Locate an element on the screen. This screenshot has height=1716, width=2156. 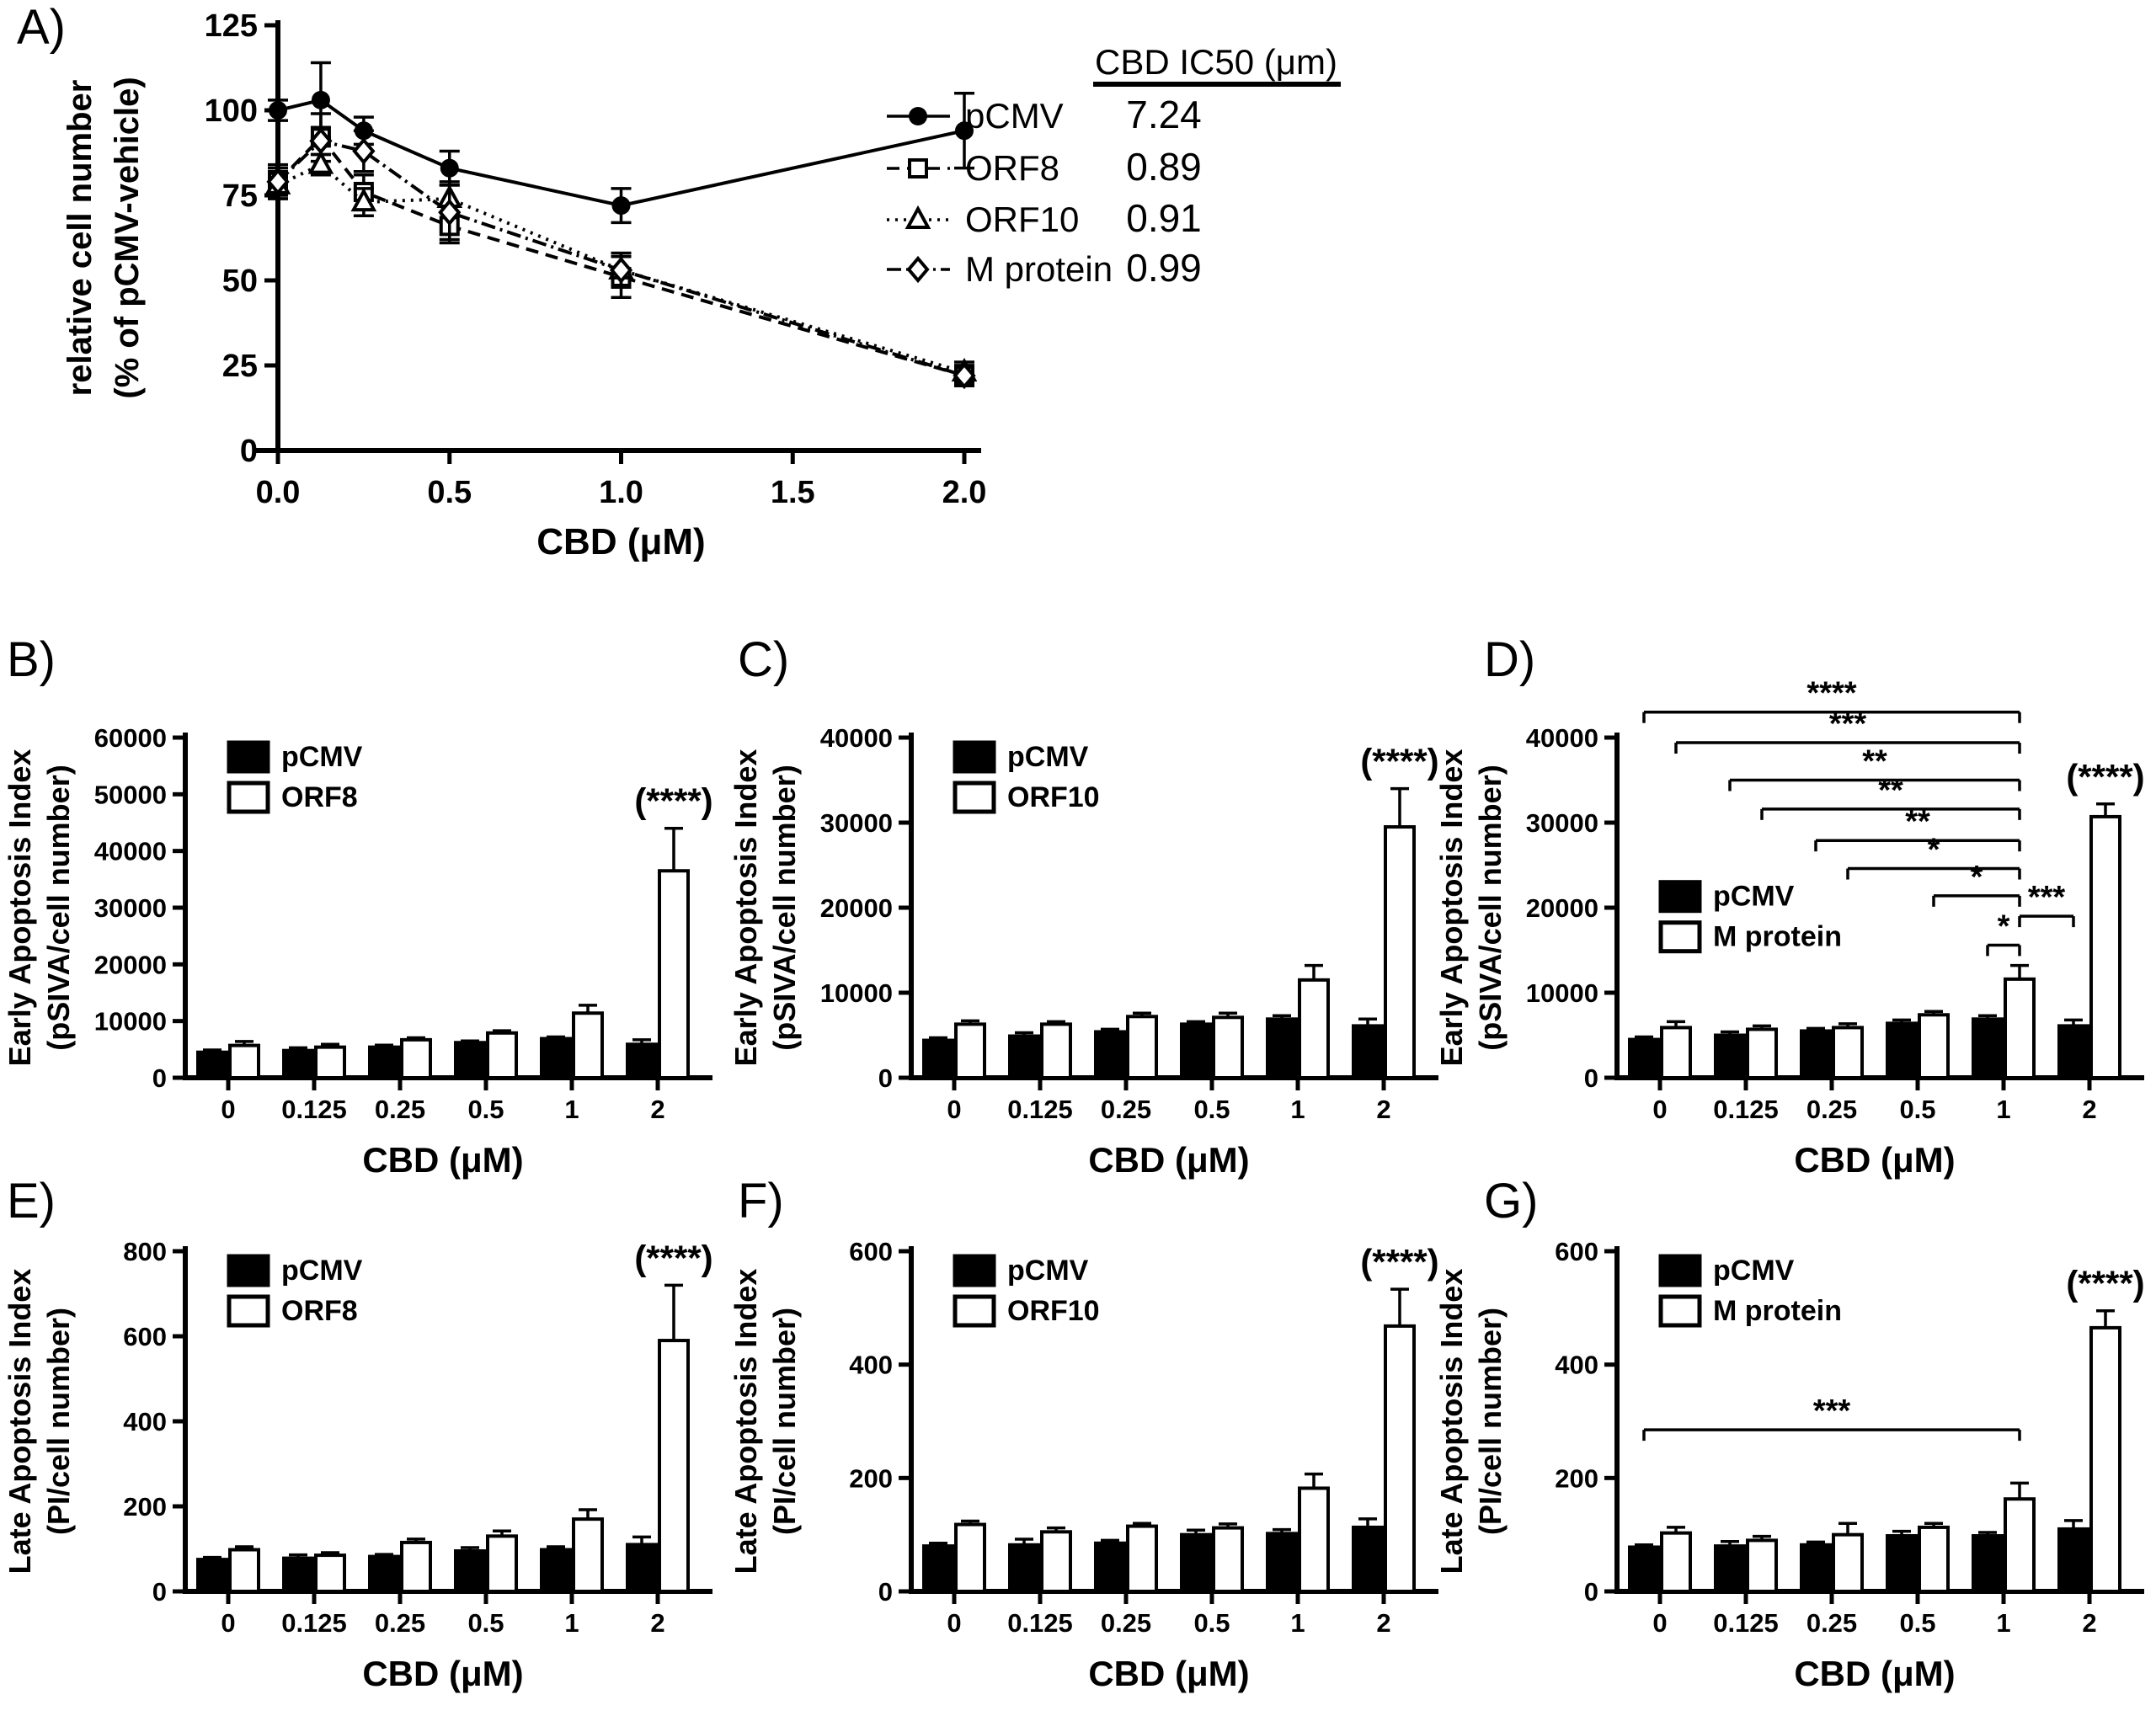
svg-text: 200 is located at coordinates (145, 1506).